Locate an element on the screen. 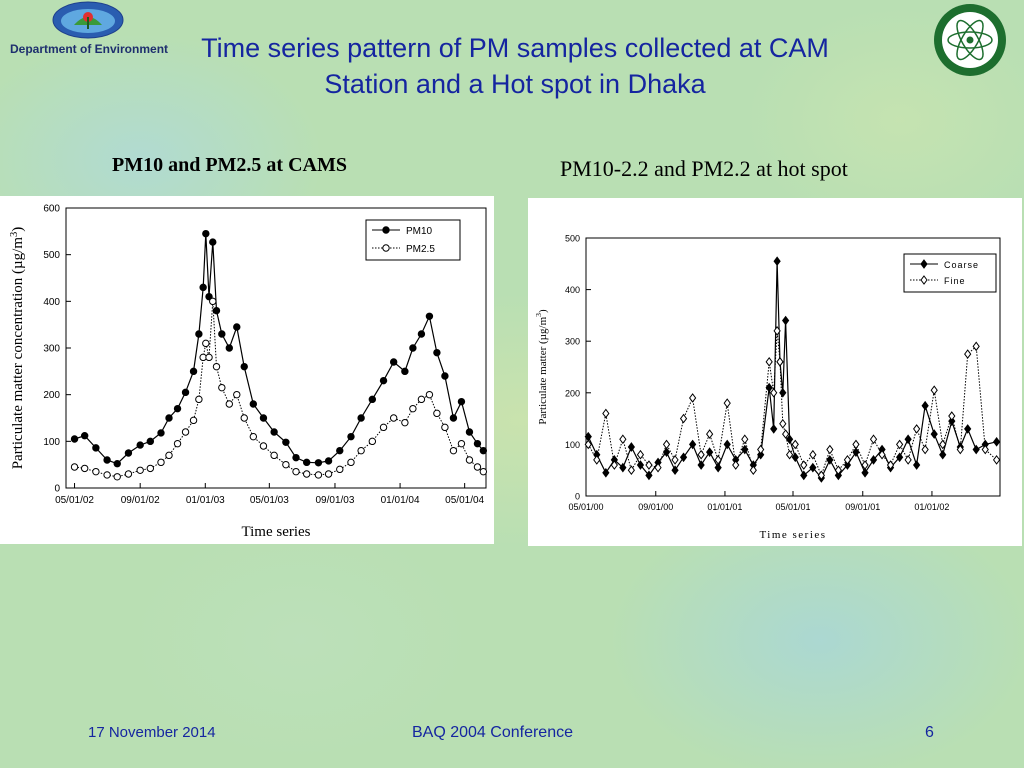 The image size is (1024, 768). y-axis-label: Particulate matter concentration (µg/m3) is located at coordinates (17, 348).